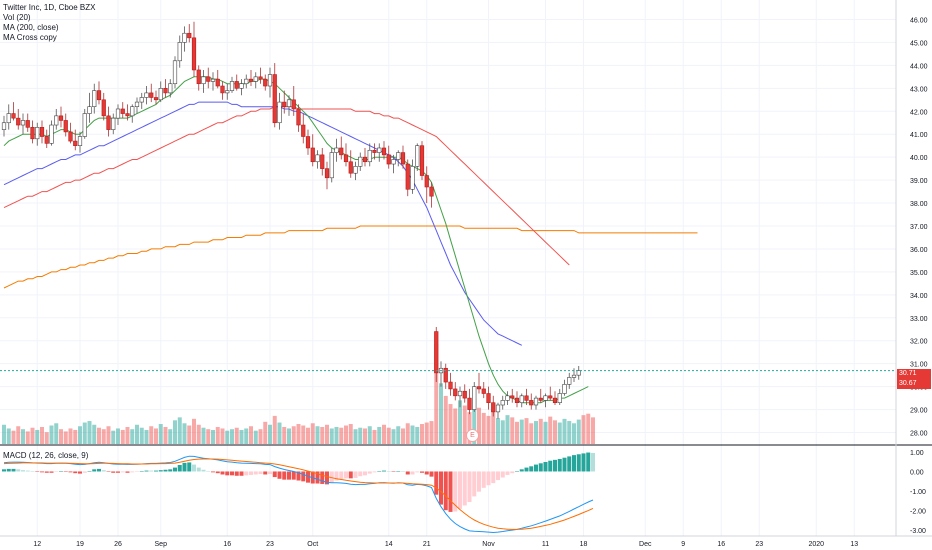 This screenshot has width=932, height=550. I want to click on symbol-title: Twitter Inc, 1D, Cboe BZX, so click(49, 7).